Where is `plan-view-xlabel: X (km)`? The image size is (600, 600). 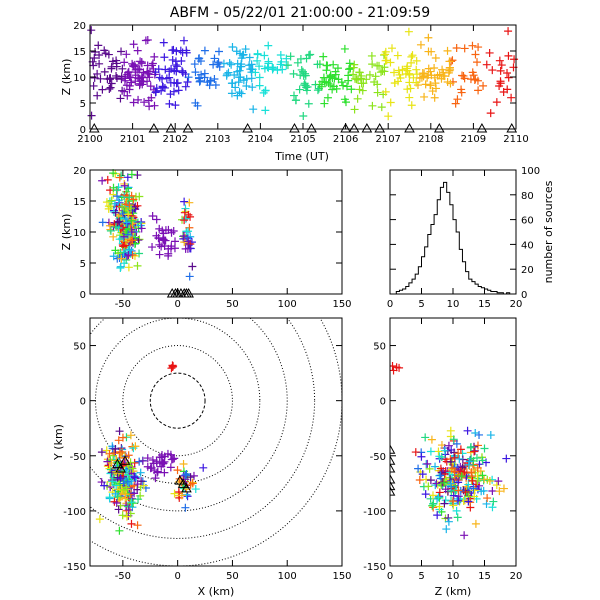 plan-view-xlabel: X (km) is located at coordinates (216, 591).